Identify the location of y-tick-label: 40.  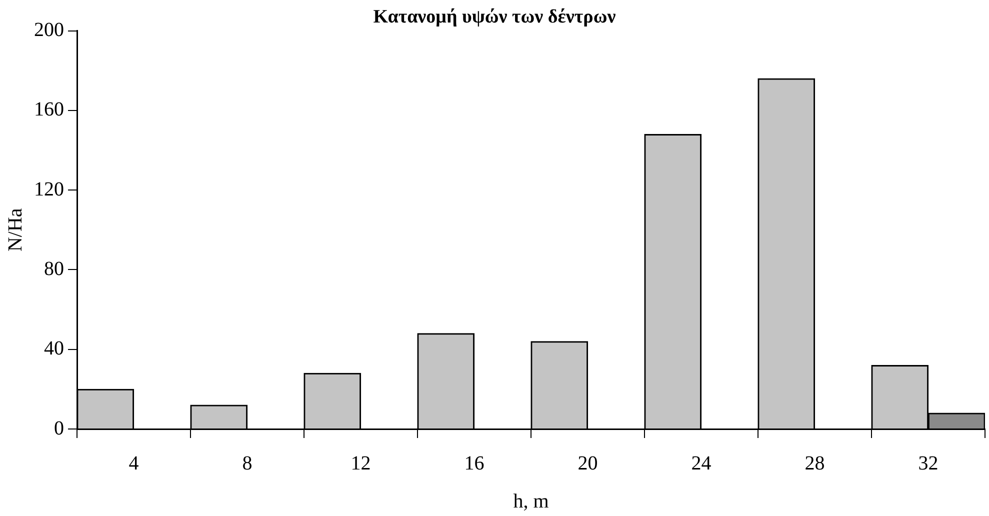
(54, 349).